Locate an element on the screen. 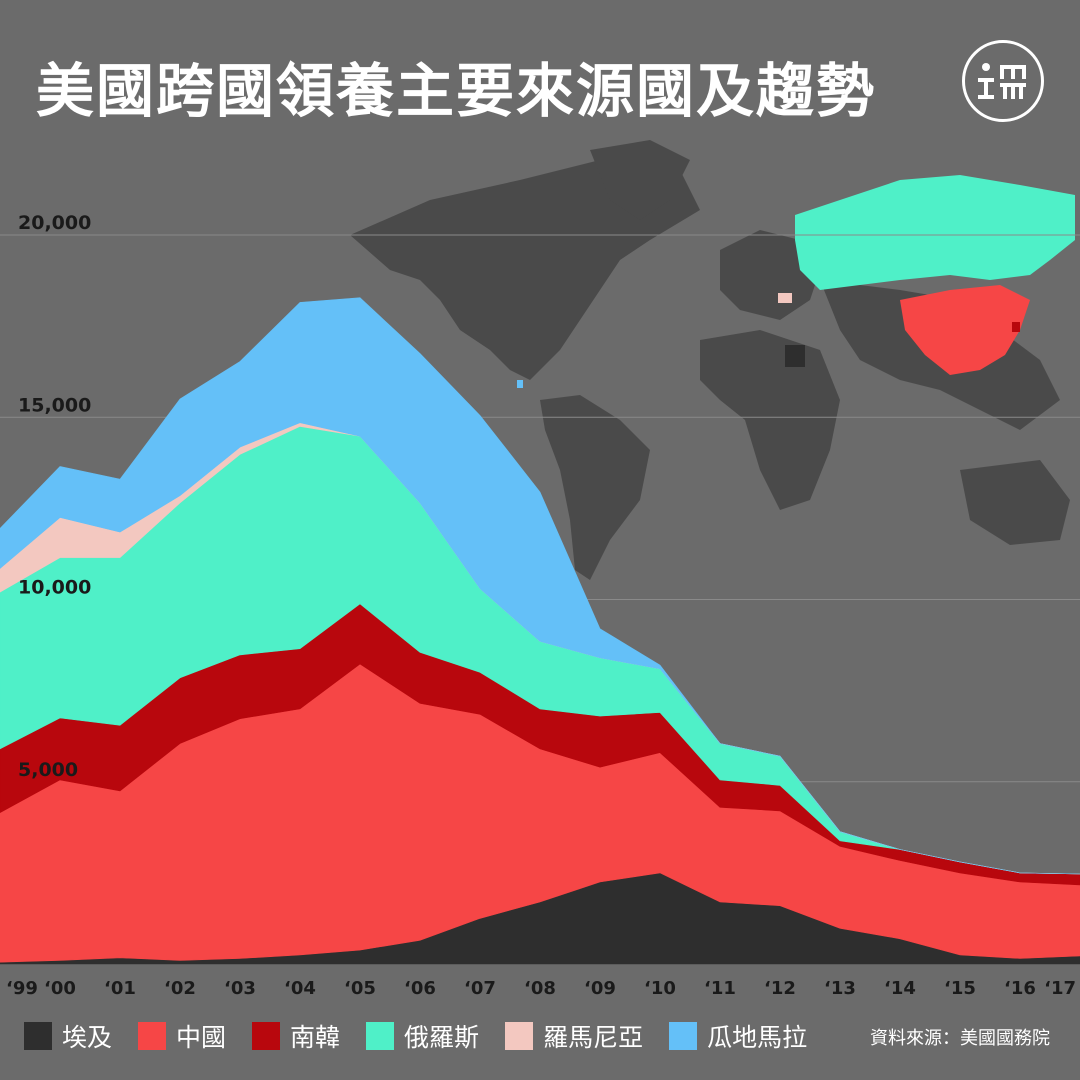 This screenshot has width=1080, height=1080. x-tick-label: ‘00 is located at coordinates (60, 988).